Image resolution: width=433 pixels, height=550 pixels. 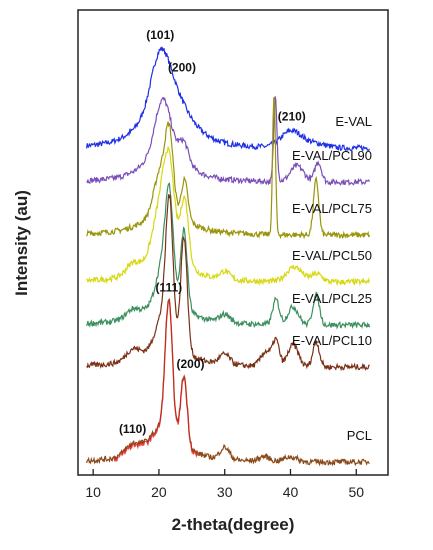 I want to click on trace-e-val-pcl90, so click(x=228, y=141).